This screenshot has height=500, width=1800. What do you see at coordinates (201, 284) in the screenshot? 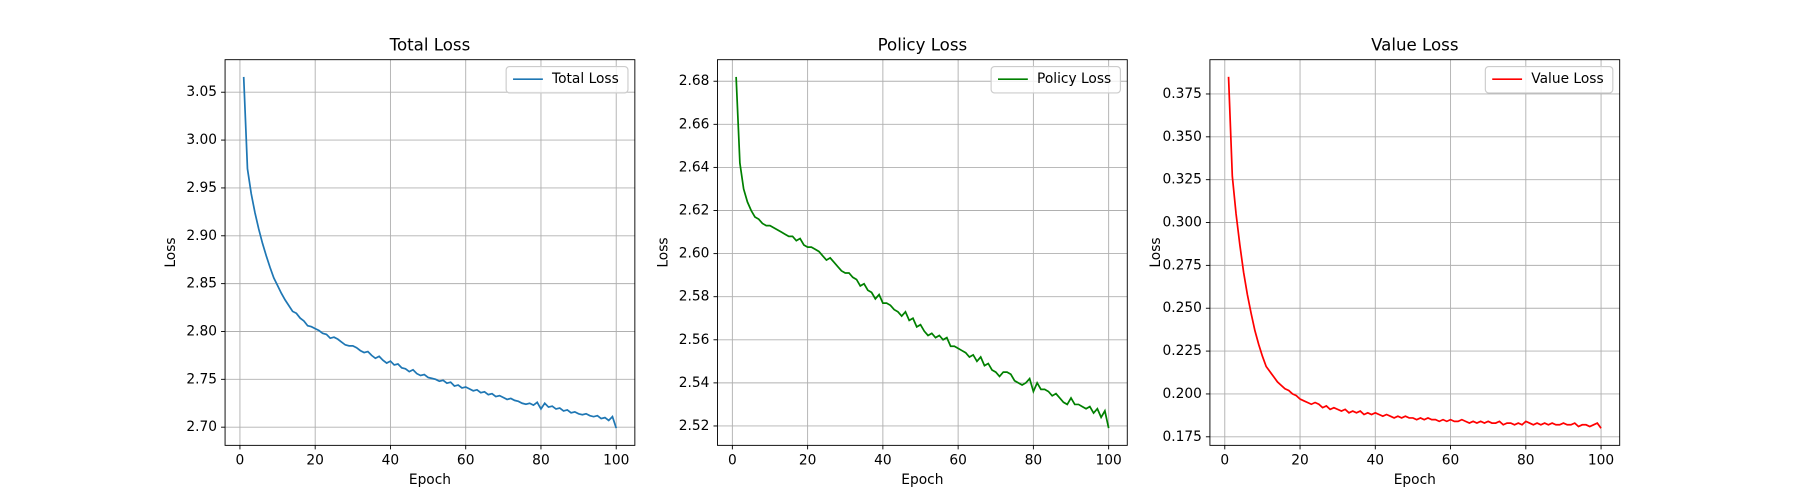
I see `y-tick-label: 2.85` at bounding box center [201, 284].